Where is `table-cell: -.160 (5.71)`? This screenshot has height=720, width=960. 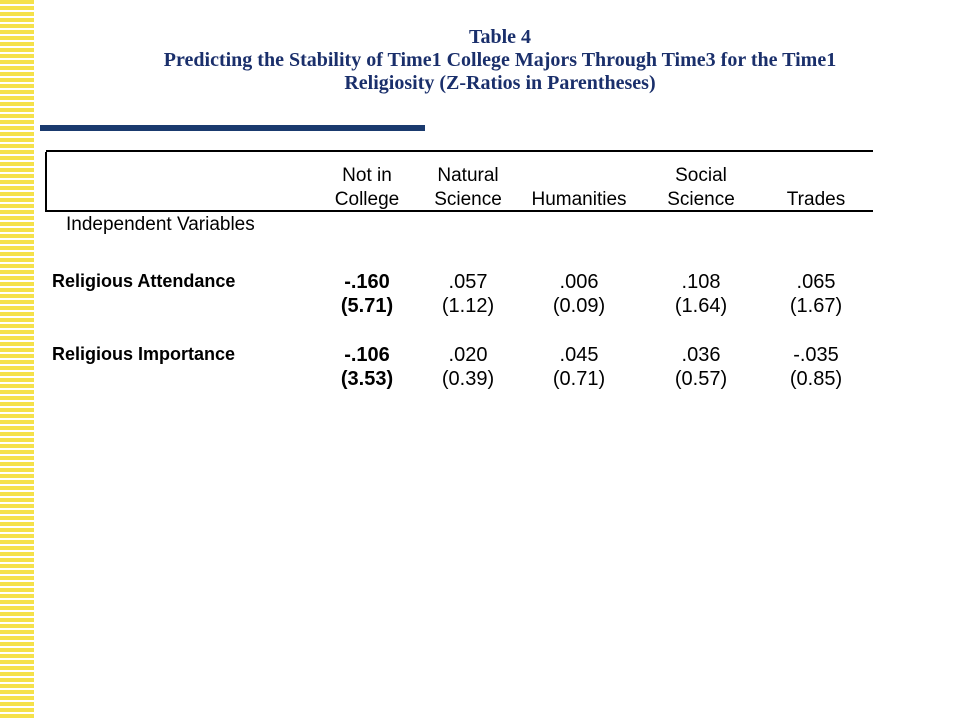 table-cell: -.160 (5.71) is located at coordinates (367, 294).